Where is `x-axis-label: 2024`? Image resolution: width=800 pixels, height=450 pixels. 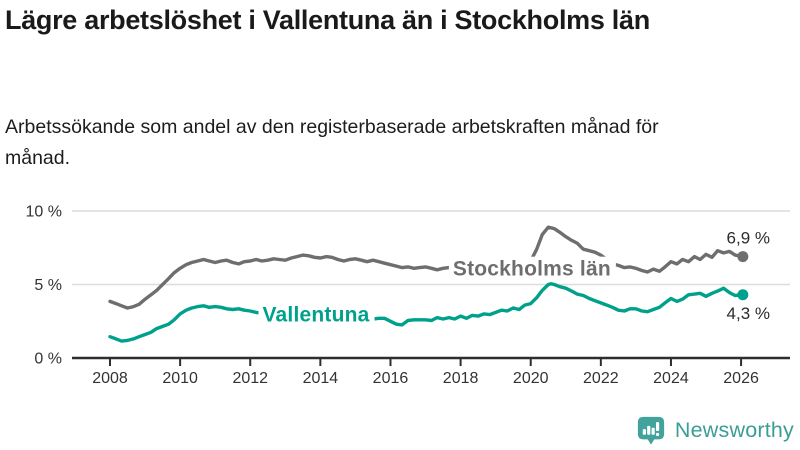
x-axis-label: 2024 is located at coordinates (671, 378).